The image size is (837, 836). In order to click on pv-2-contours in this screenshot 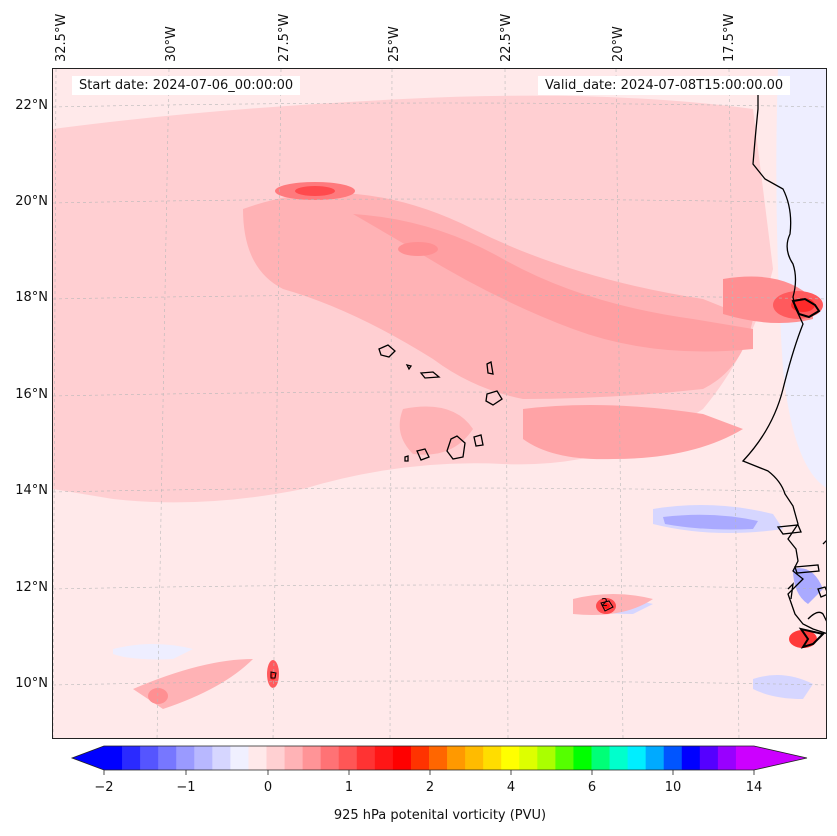, I will do `click(442, 639)`.